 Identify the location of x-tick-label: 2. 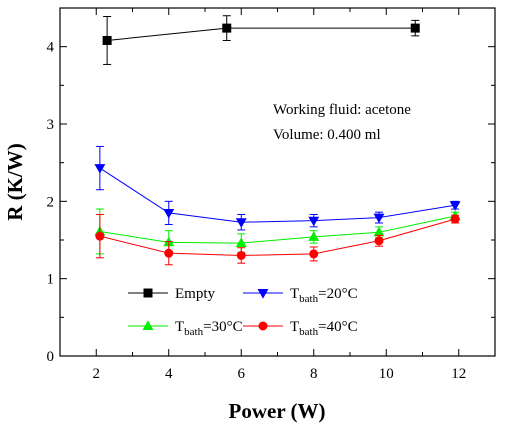
(97, 374).